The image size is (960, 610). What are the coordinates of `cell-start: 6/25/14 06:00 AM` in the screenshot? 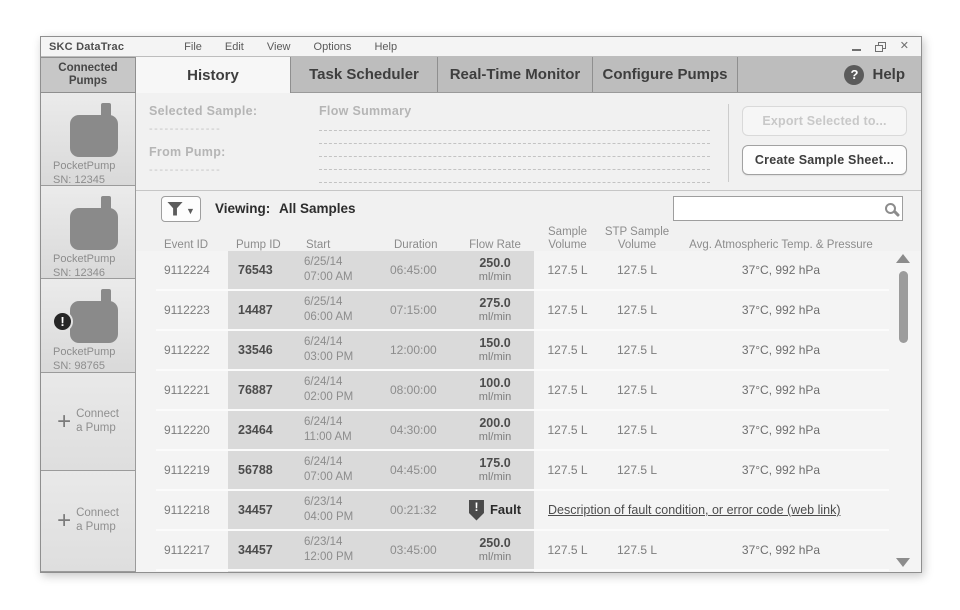 It's located at (342, 310).